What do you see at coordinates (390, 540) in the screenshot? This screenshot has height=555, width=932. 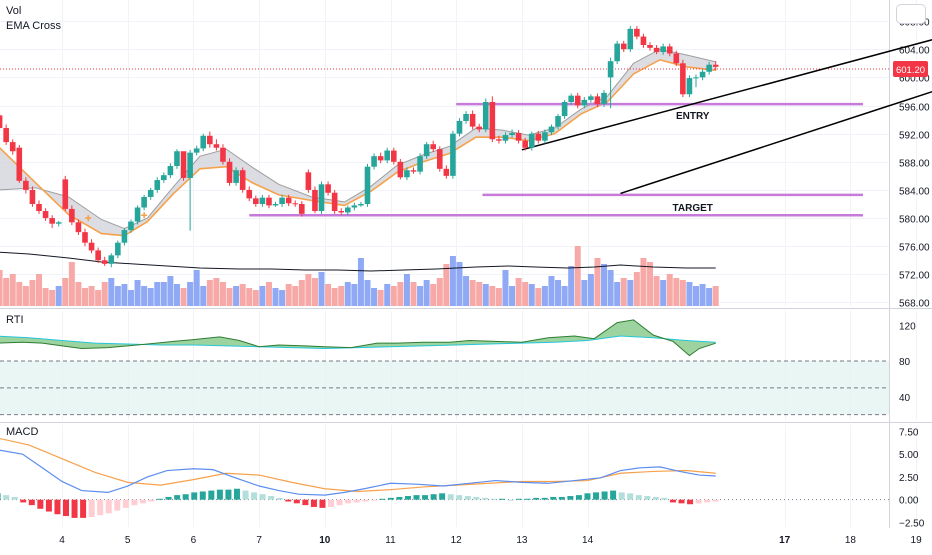 I see `date-axis-tick: 11` at bounding box center [390, 540].